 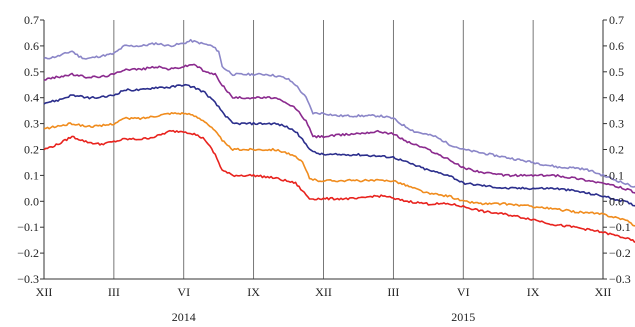 I want to click on year-label: 2014, so click(x=184, y=317).